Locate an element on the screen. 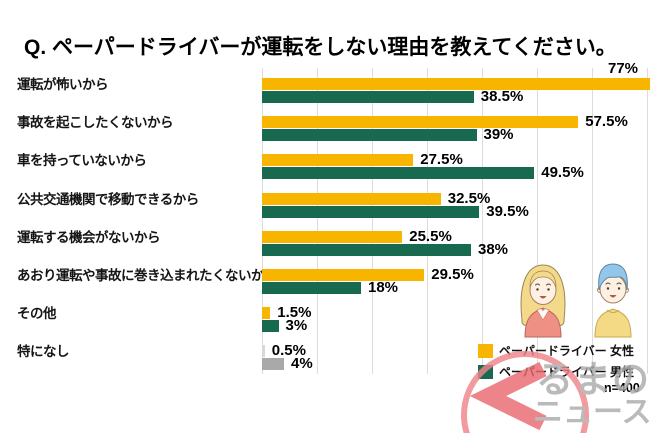 The image size is (650, 433). category-label: その他 is located at coordinates (37, 314).